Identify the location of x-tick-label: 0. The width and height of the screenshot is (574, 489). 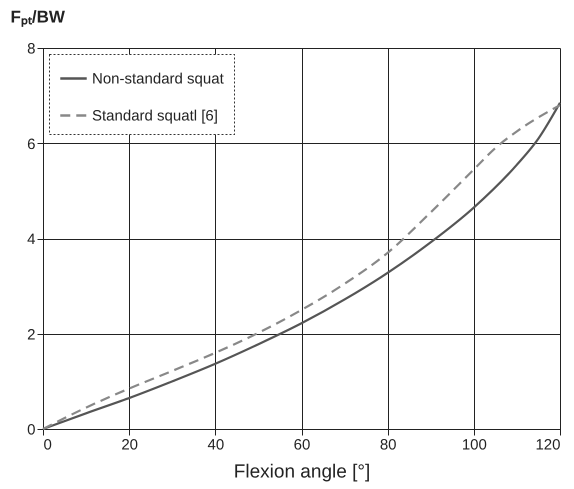
(48, 445).